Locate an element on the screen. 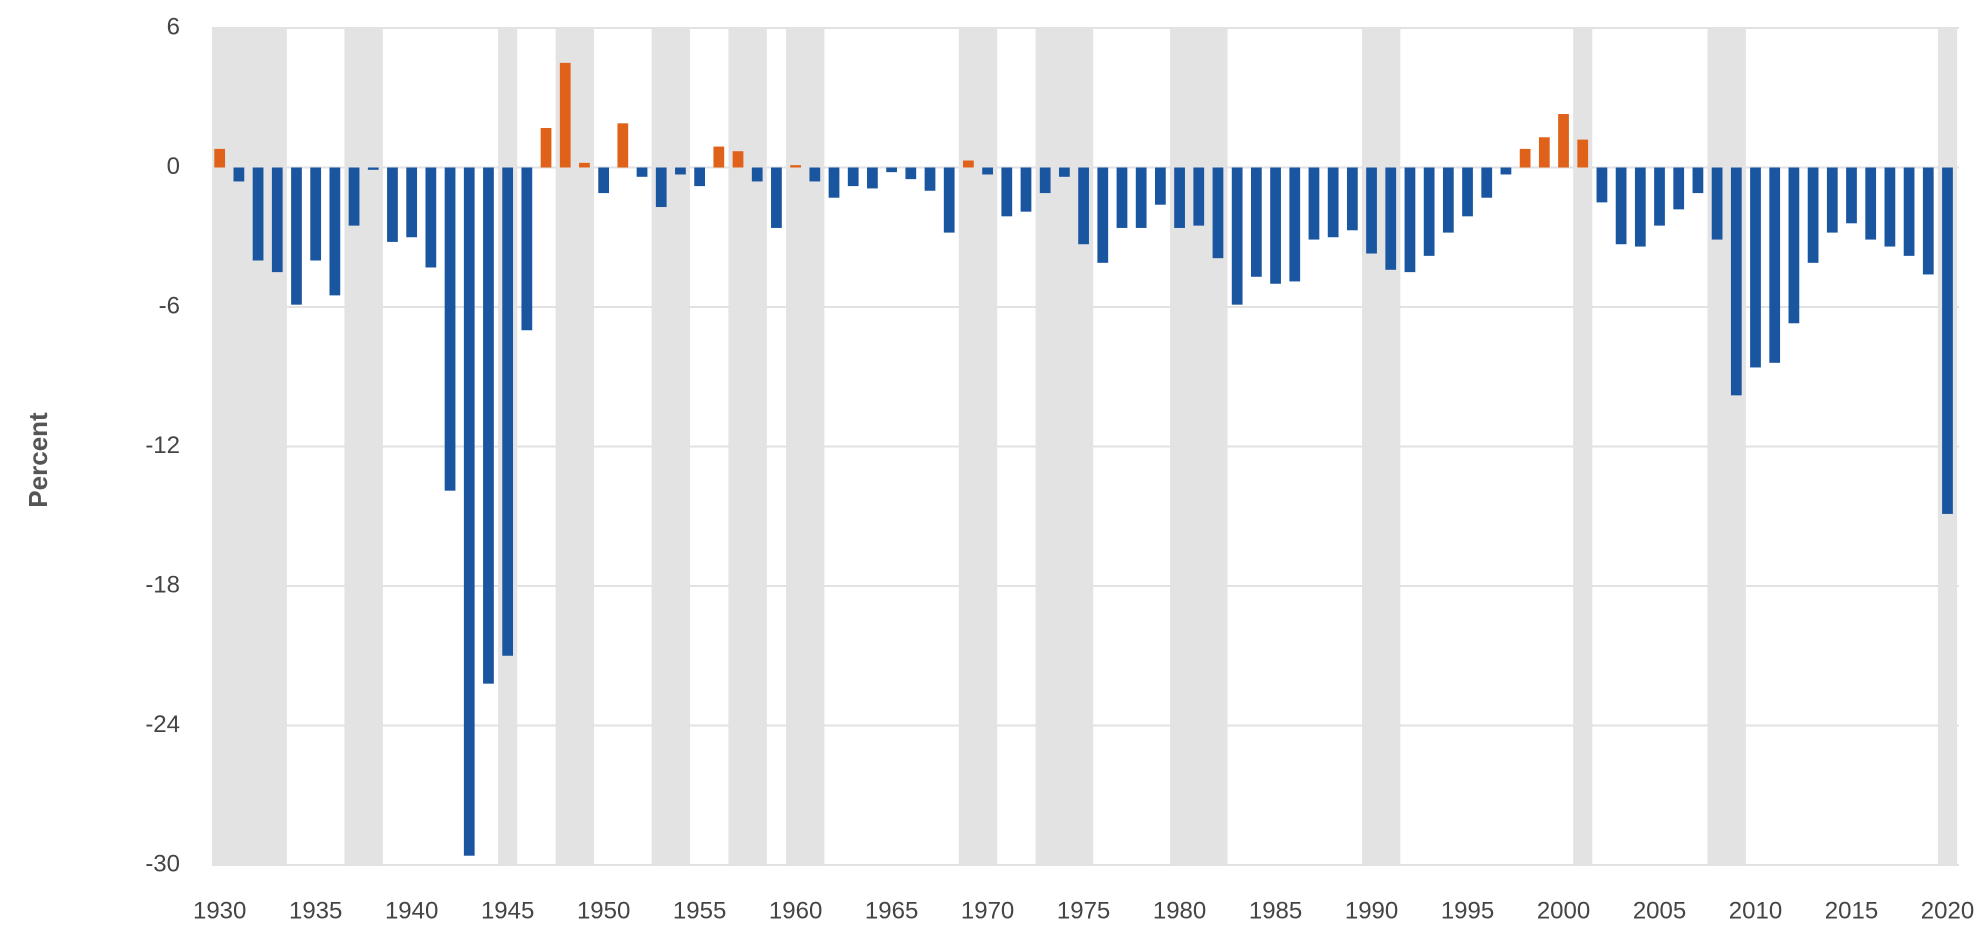  x-tick-label: 1965 is located at coordinates (891, 910).